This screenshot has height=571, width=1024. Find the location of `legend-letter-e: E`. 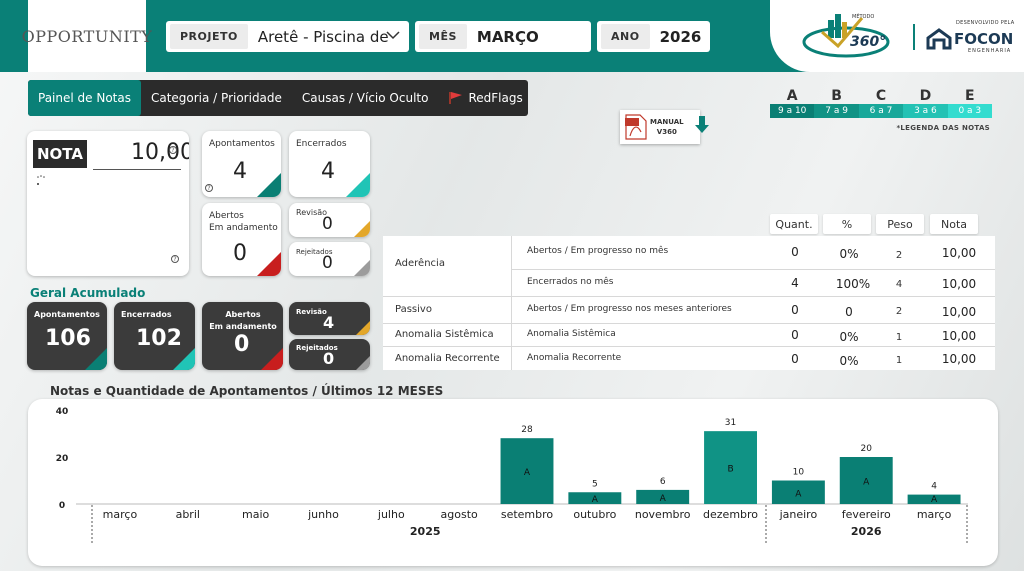

legend-letter-e: E is located at coordinates (970, 96).